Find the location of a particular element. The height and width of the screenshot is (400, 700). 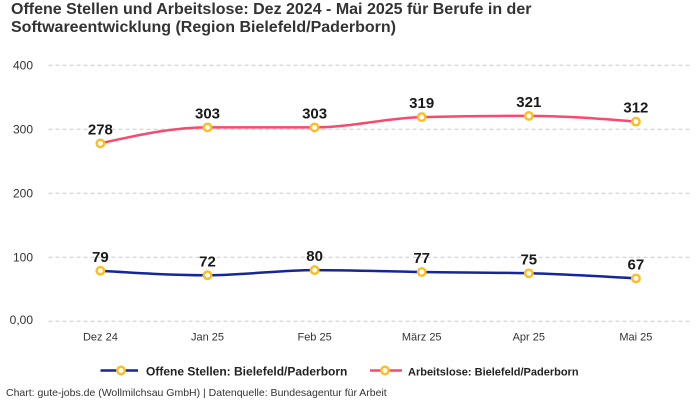

svg-text: Apr 25 is located at coordinates (529, 338).